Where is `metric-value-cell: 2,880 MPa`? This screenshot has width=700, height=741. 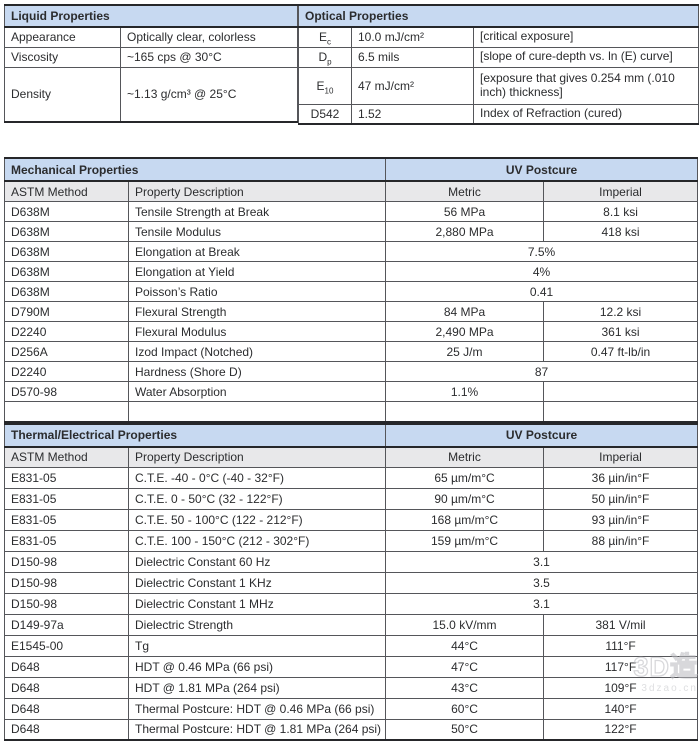 metric-value-cell: 2,880 MPa is located at coordinates (465, 232).